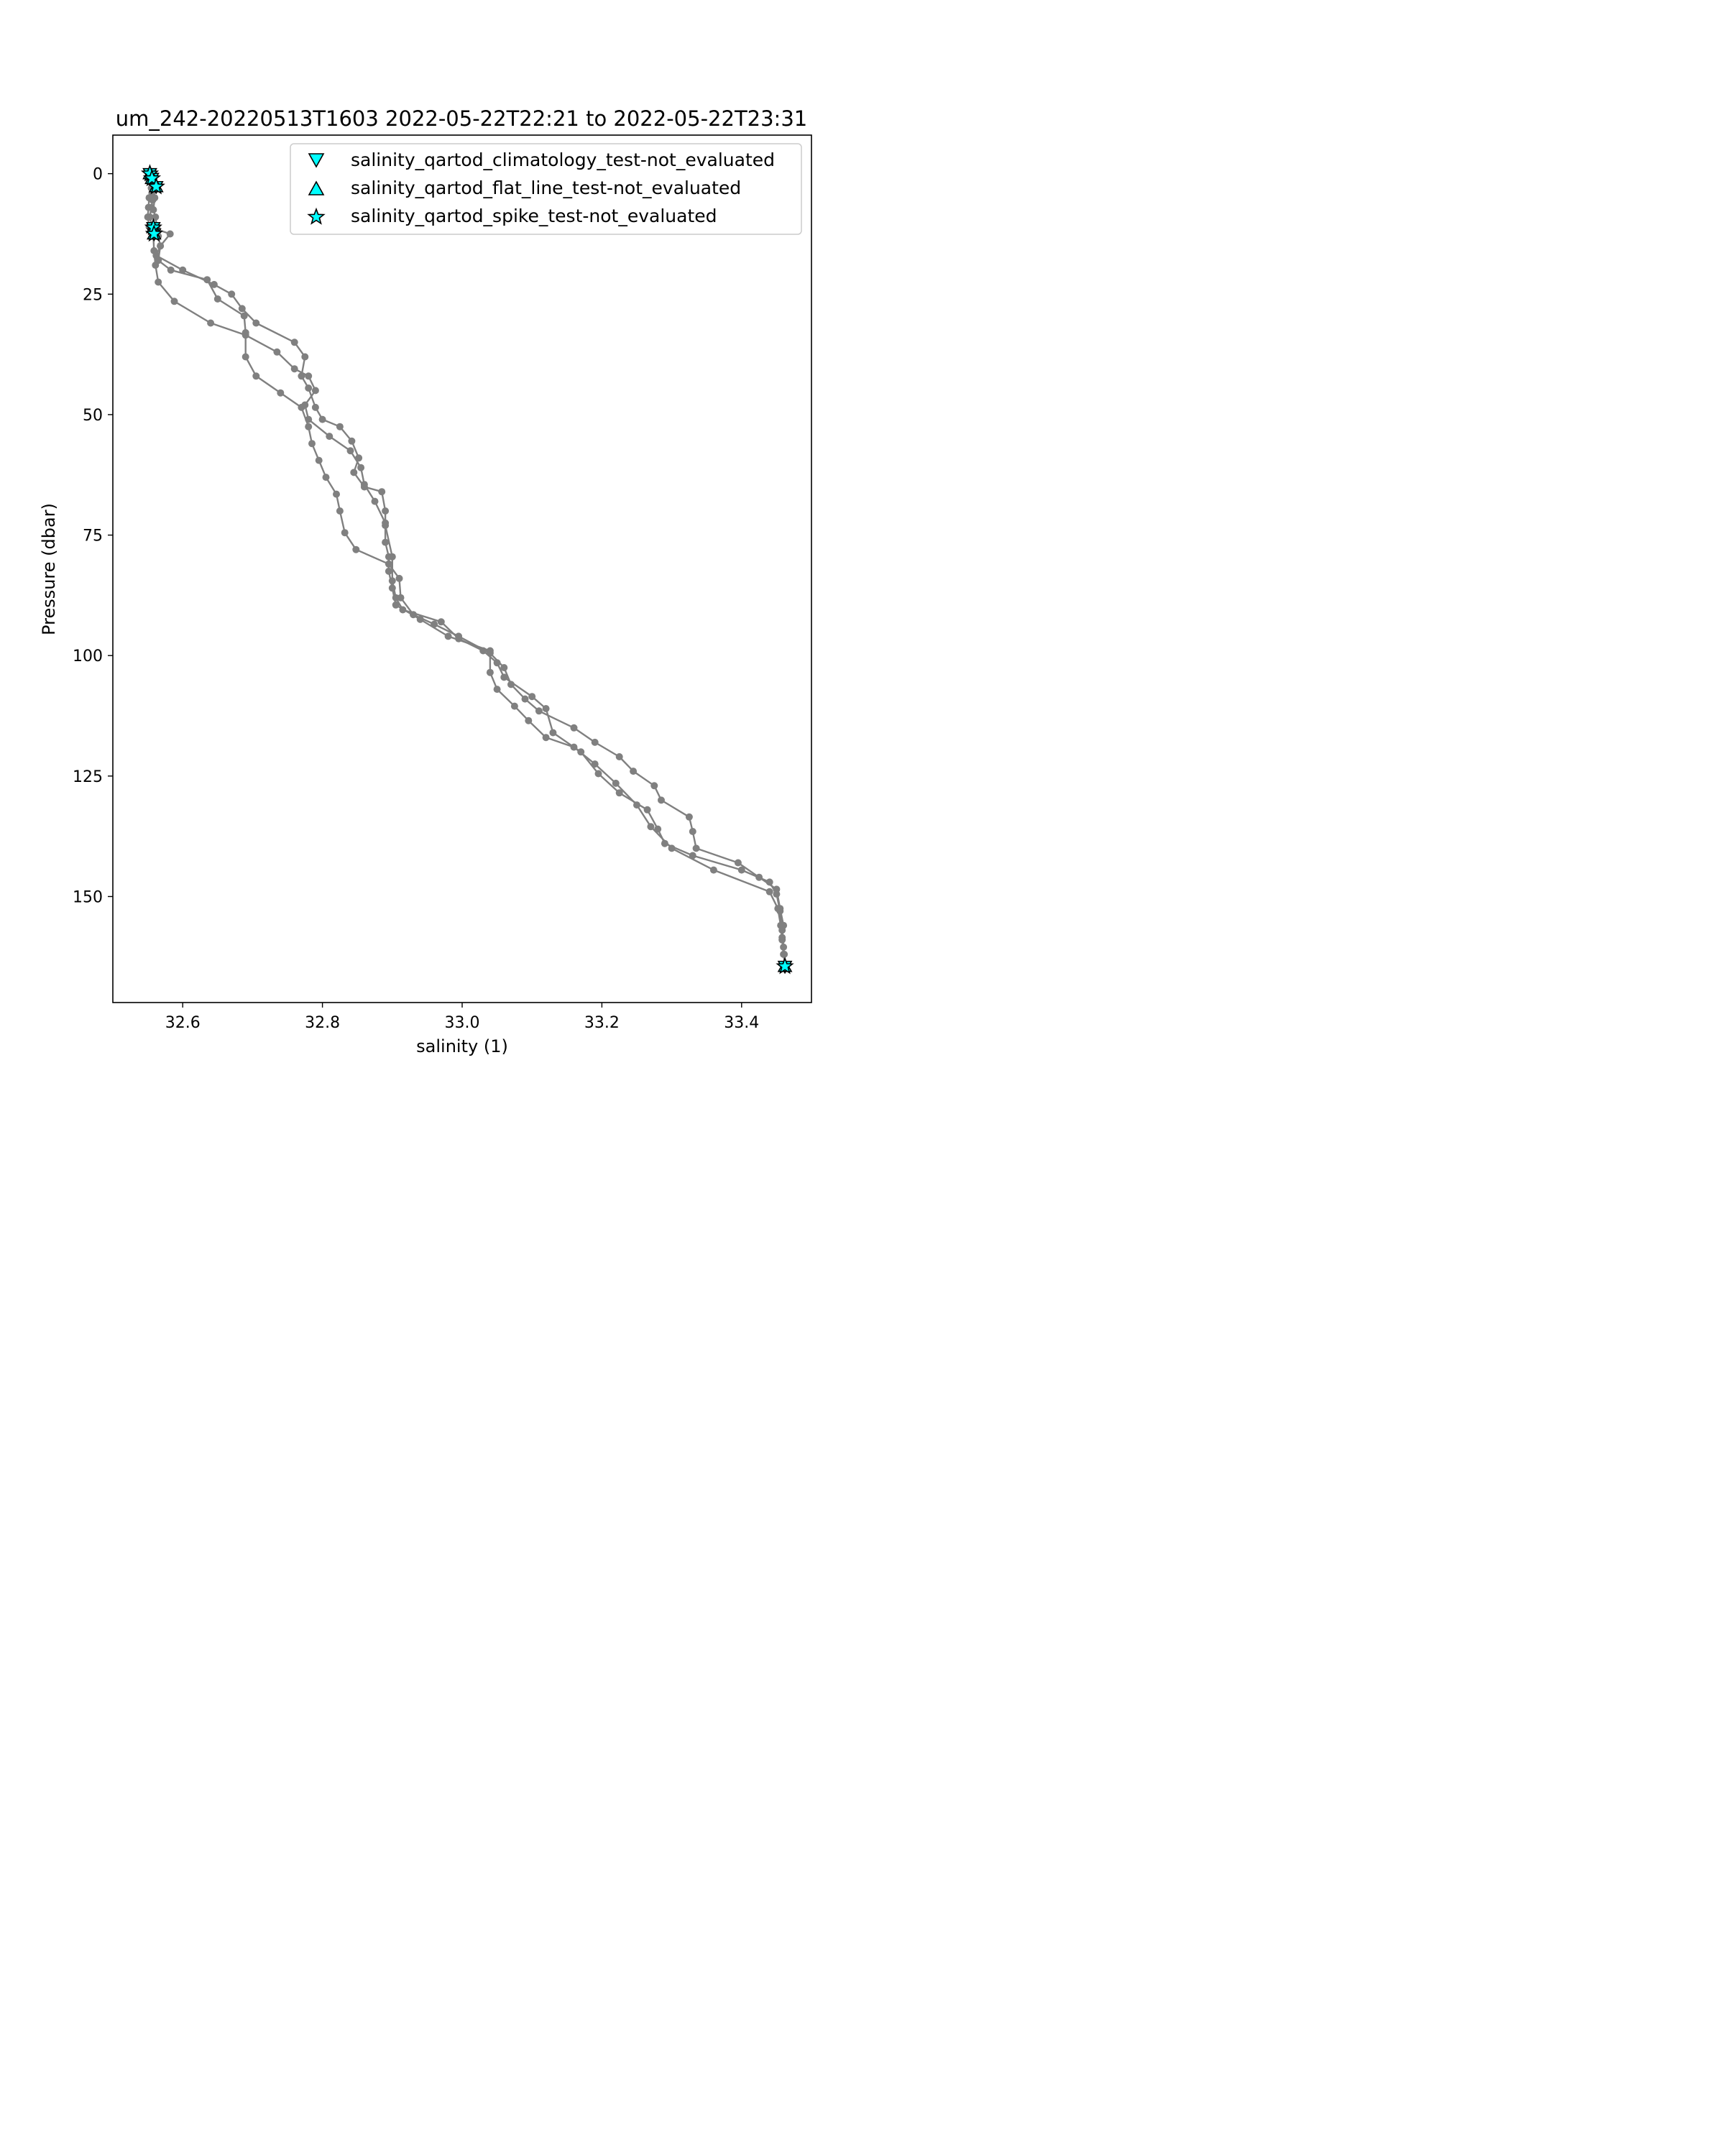 Image resolution: width=1725 pixels, height=2156 pixels. What do you see at coordinates (93, 295) in the screenshot?
I see `y-tick-label: 25` at bounding box center [93, 295].